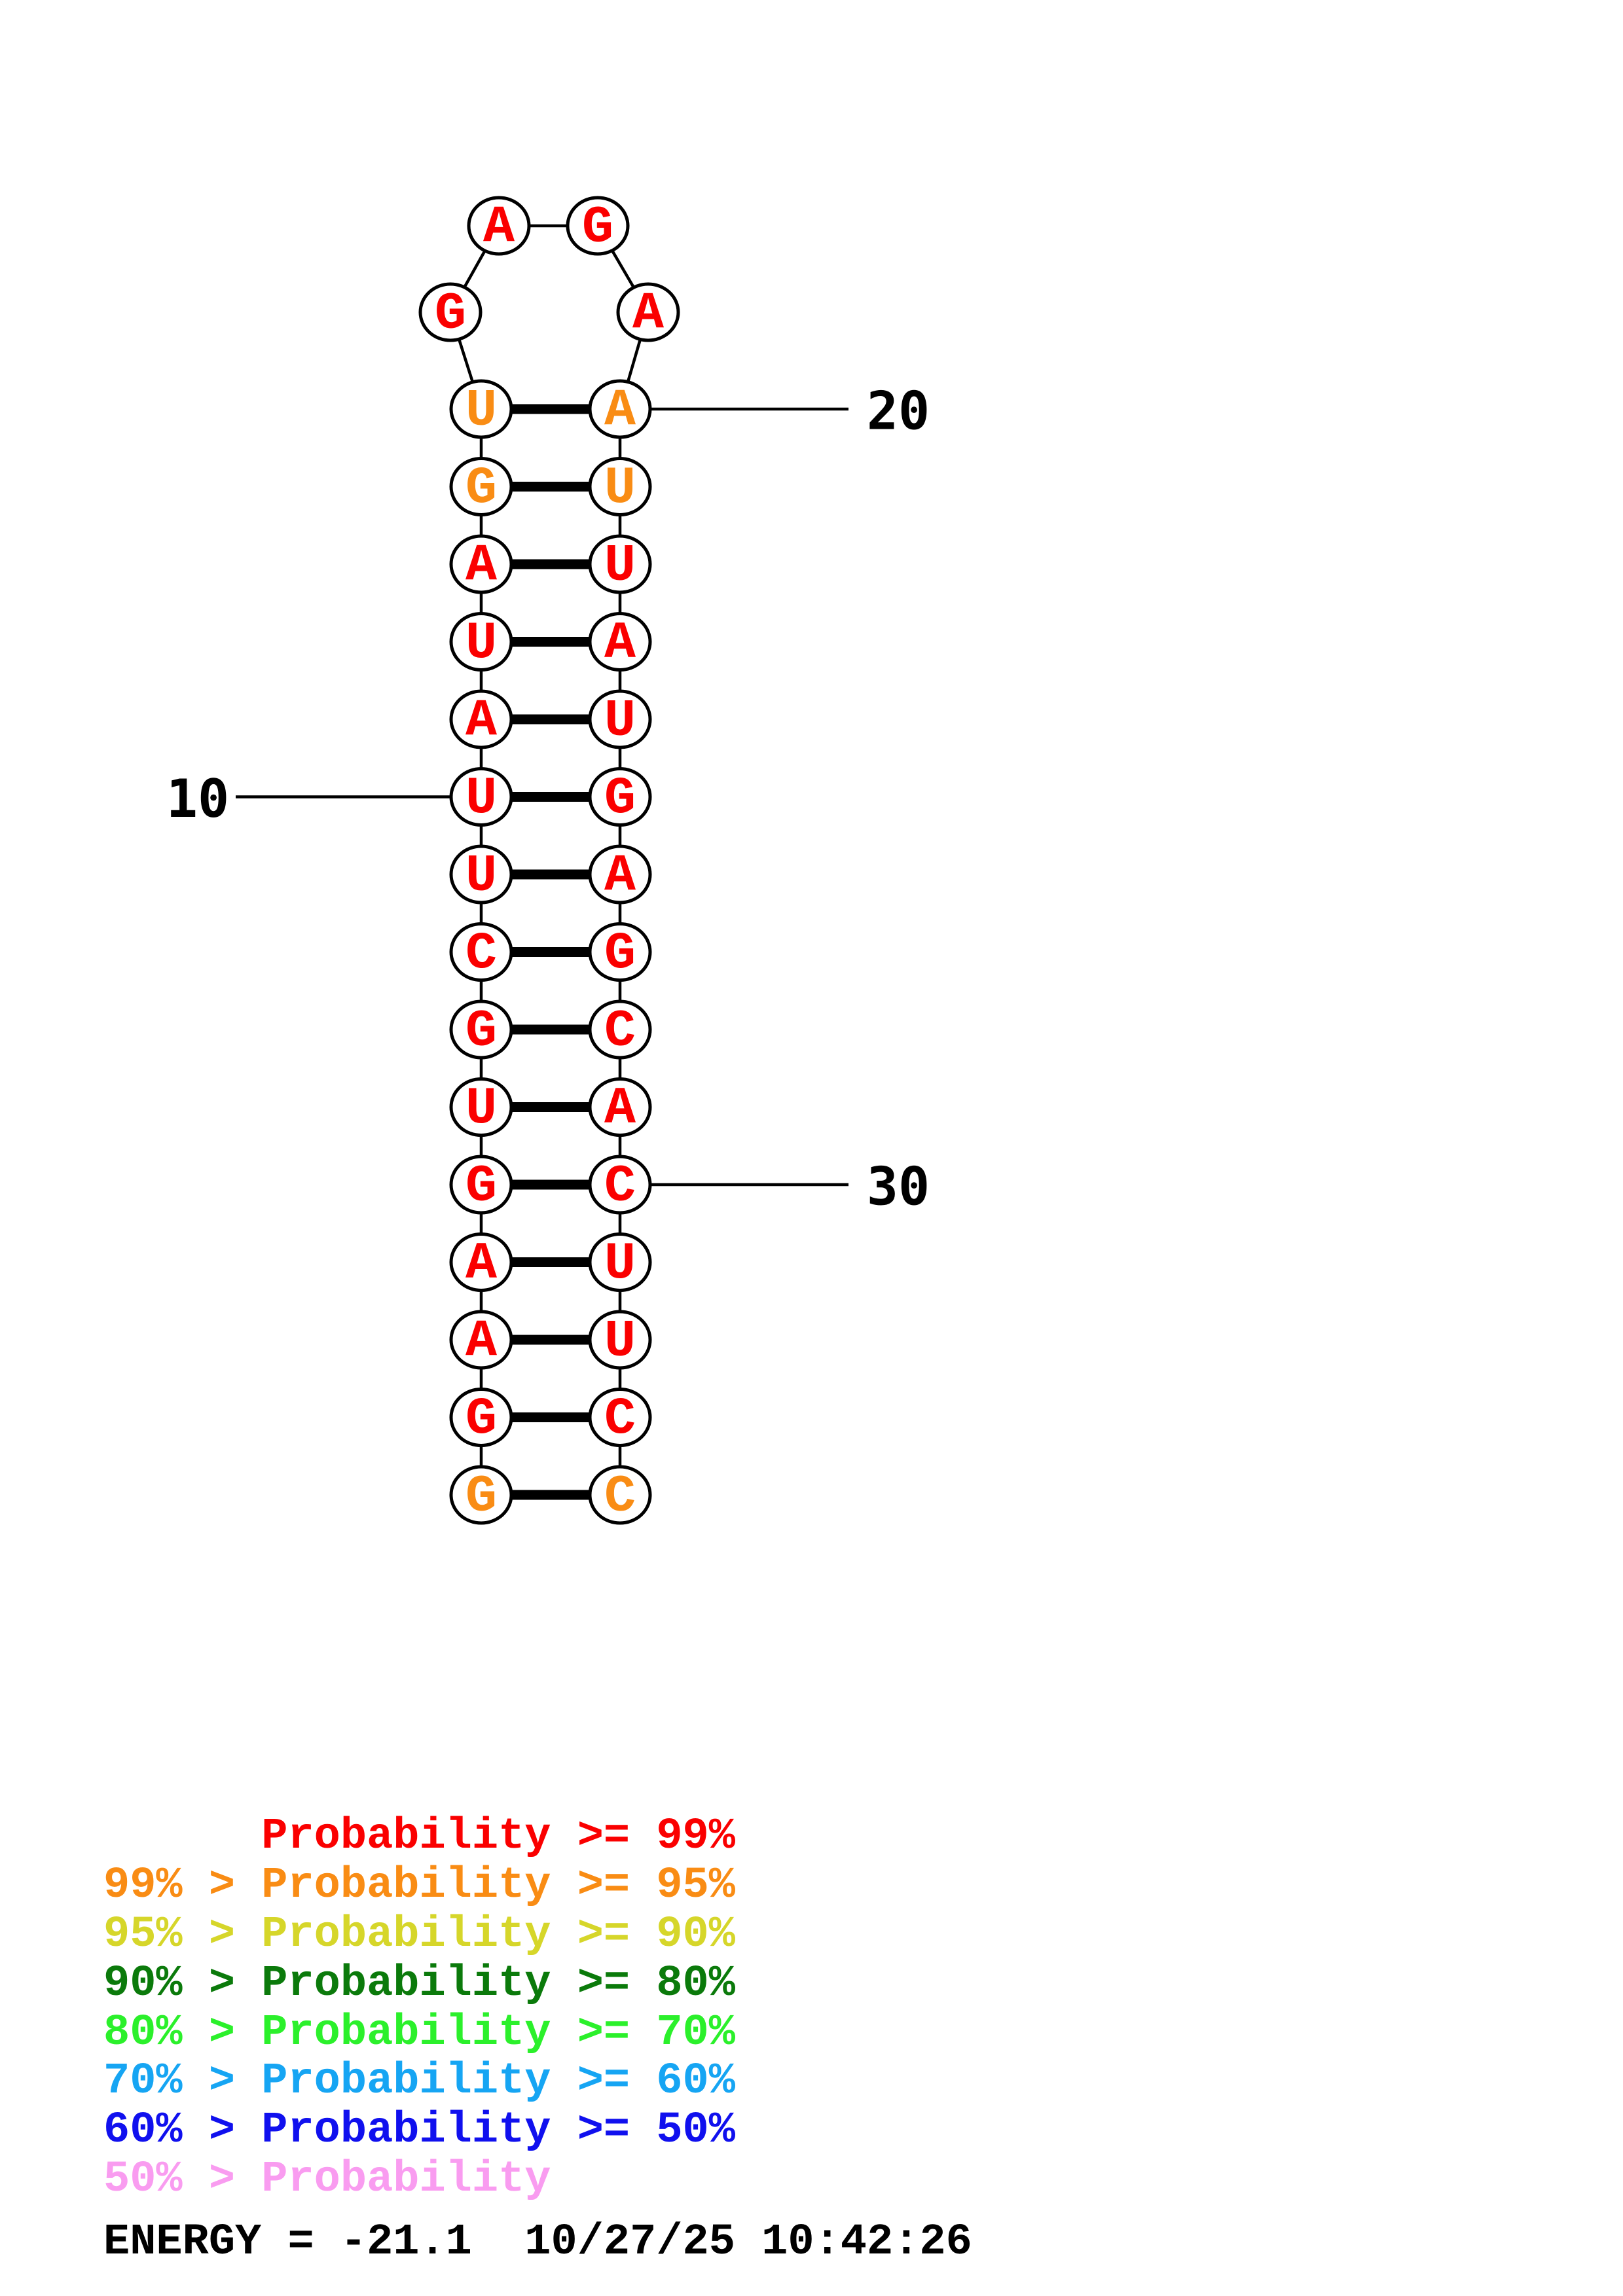 The height and width of the screenshot is (2296, 1623). I want to click on nucleotide-18-G: G, so click(598, 227).